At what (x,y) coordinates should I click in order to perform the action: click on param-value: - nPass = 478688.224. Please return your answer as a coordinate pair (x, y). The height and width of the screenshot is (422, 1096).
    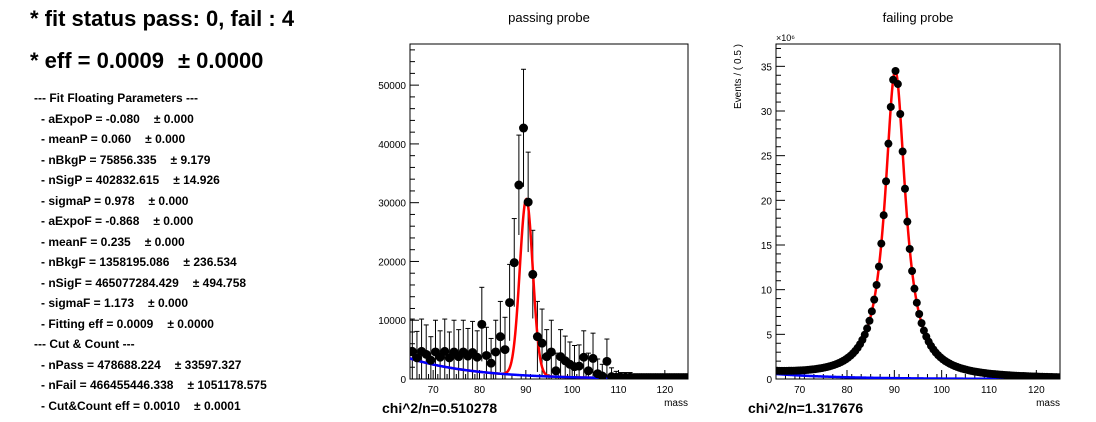
    Looking at the image, I should click on (101, 364).